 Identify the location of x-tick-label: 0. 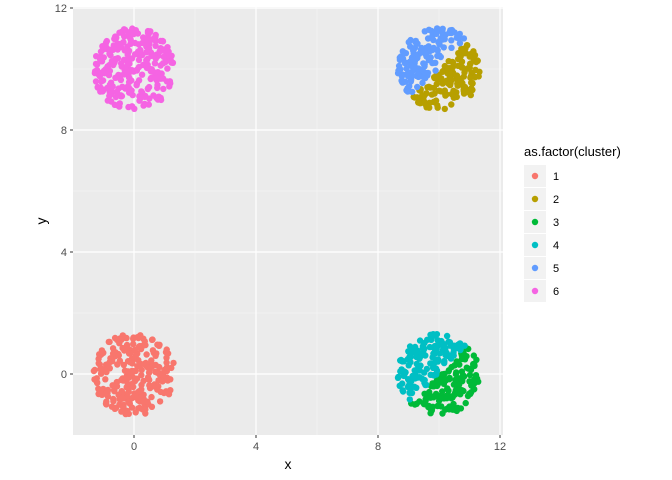
(134, 447).